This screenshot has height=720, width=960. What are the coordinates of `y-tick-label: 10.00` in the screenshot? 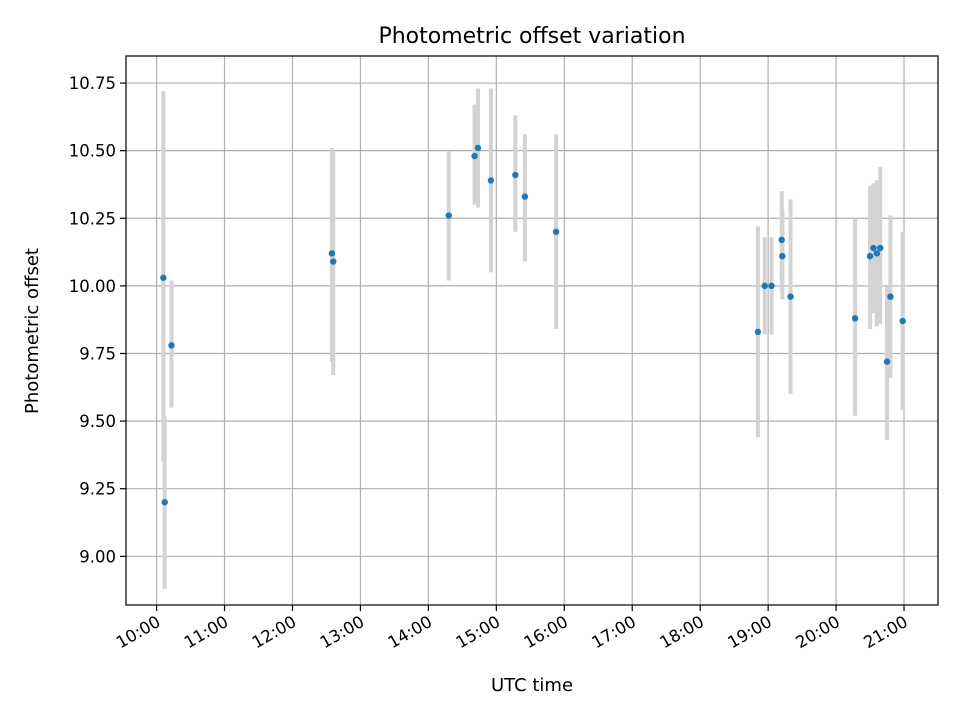 It's located at (92, 286).